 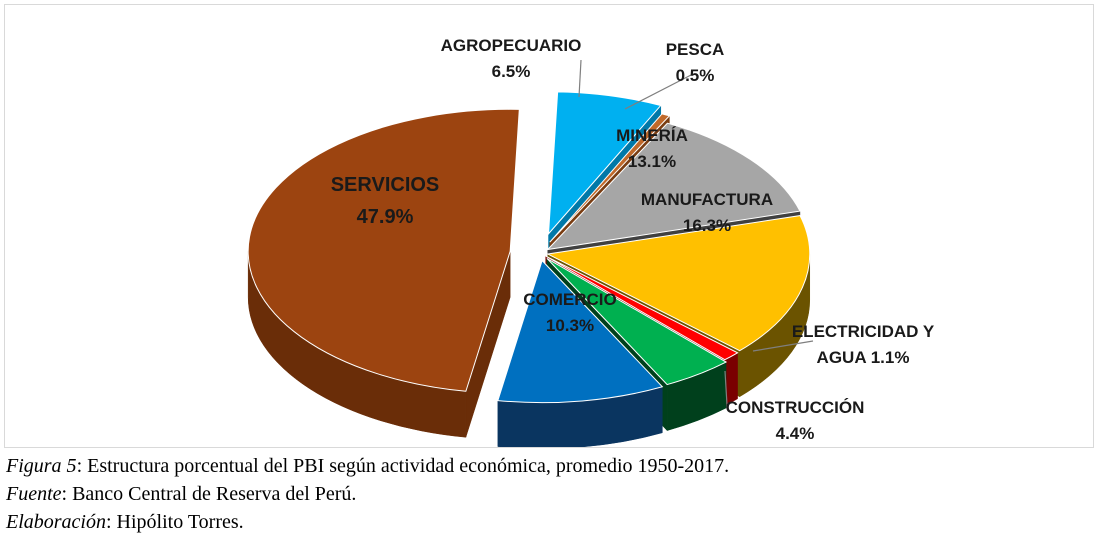 What do you see at coordinates (795, 407) in the screenshot?
I see `slice-label-construccion: CONSTRUCCIÓN` at bounding box center [795, 407].